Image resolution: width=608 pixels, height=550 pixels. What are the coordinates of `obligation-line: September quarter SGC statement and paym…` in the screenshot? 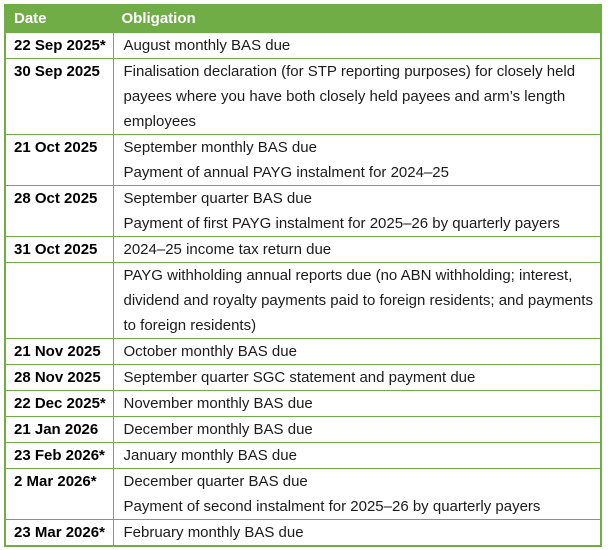 It's located at (299, 377).